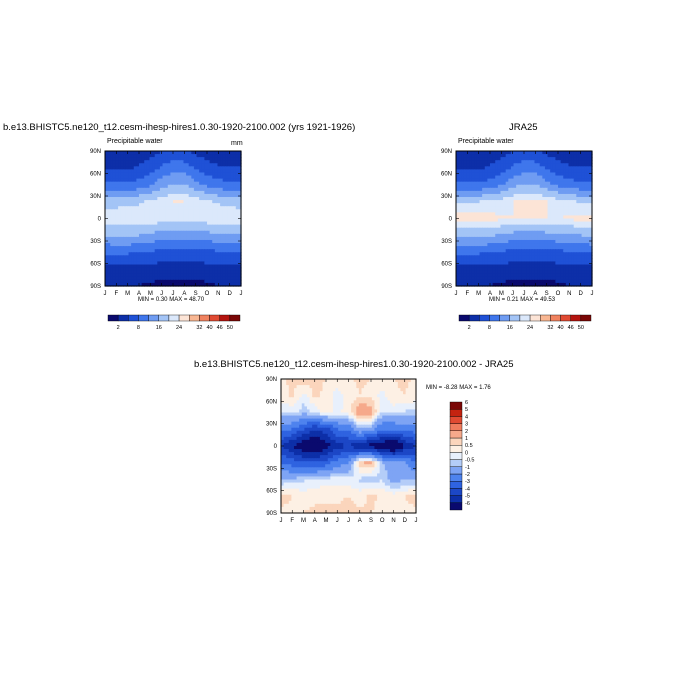 The width and height of the screenshot is (700, 700). Describe the element at coordinates (146, 300) in the screenshot. I see `panel1-min-label: MIN =` at that location.